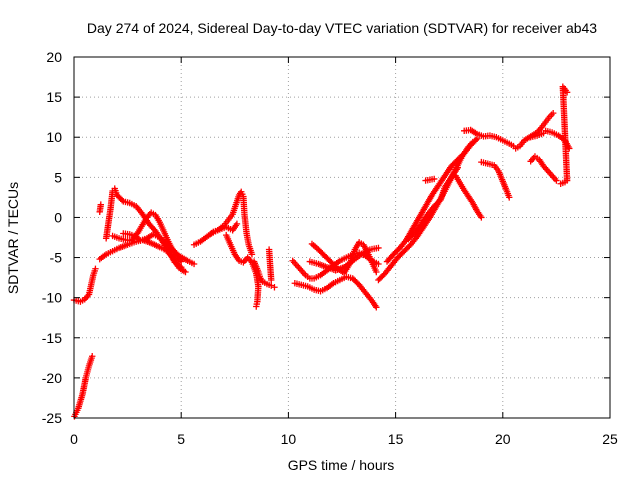 This screenshot has width=640, height=480. Describe the element at coordinates (610, 439) in the screenshot. I see `x-tick-label: 25` at that location.